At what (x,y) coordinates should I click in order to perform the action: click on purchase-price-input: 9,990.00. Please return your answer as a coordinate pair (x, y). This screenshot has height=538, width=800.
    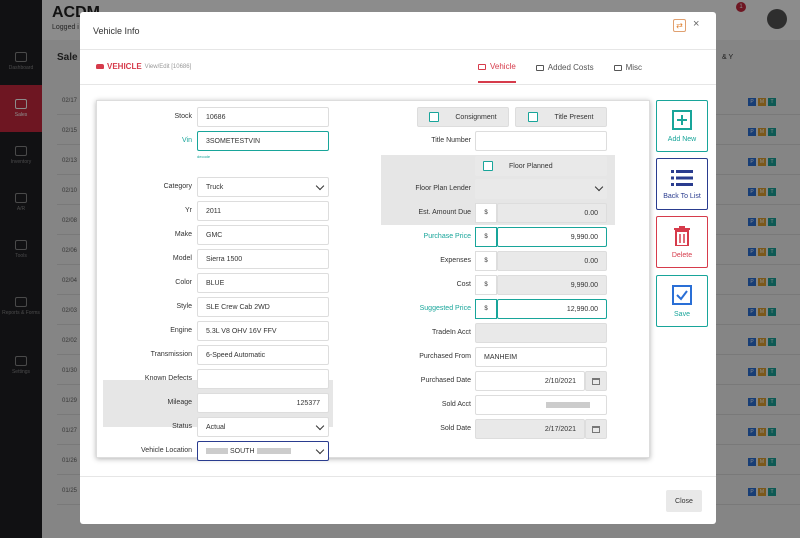
    Looking at the image, I should click on (552, 237).